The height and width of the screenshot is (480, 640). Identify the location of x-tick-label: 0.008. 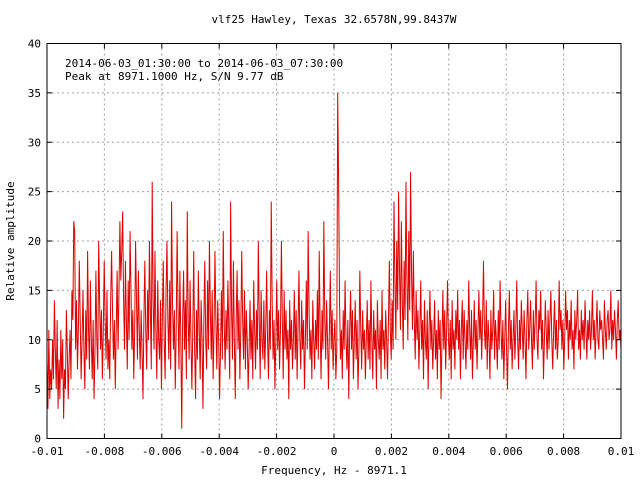
(563, 451).